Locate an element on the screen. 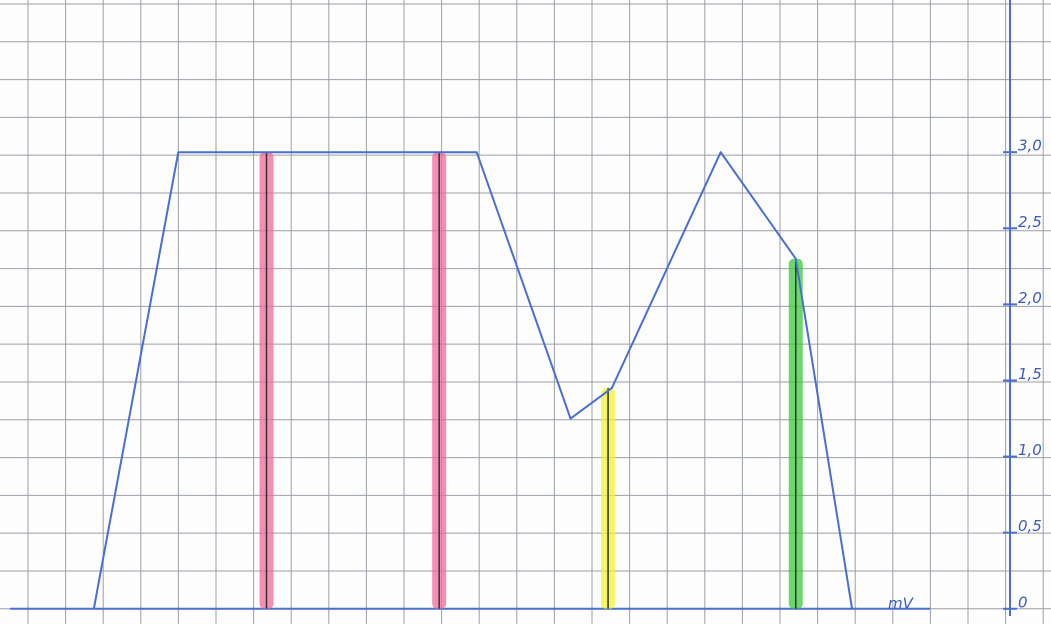 The image size is (1051, 624). x-axis-label: mV is located at coordinates (901, 604).